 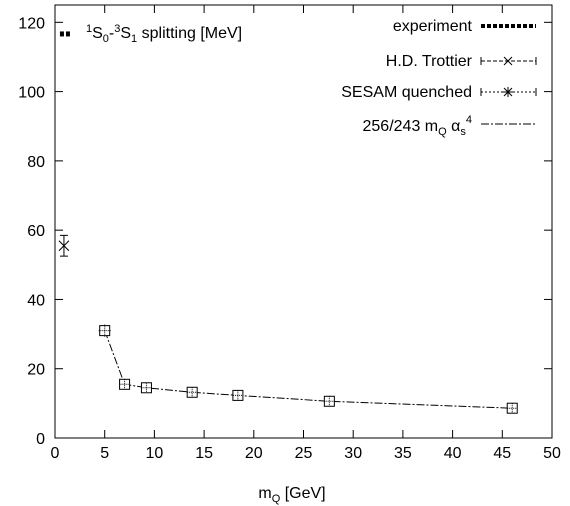 What do you see at coordinates (418, 126) in the screenshot?
I see `legend-label-formula: 256/243 mQ αs4` at bounding box center [418, 126].